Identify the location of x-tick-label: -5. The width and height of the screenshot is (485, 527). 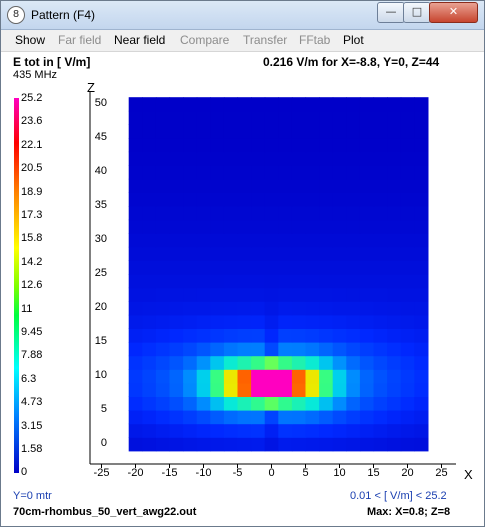
(237, 473).